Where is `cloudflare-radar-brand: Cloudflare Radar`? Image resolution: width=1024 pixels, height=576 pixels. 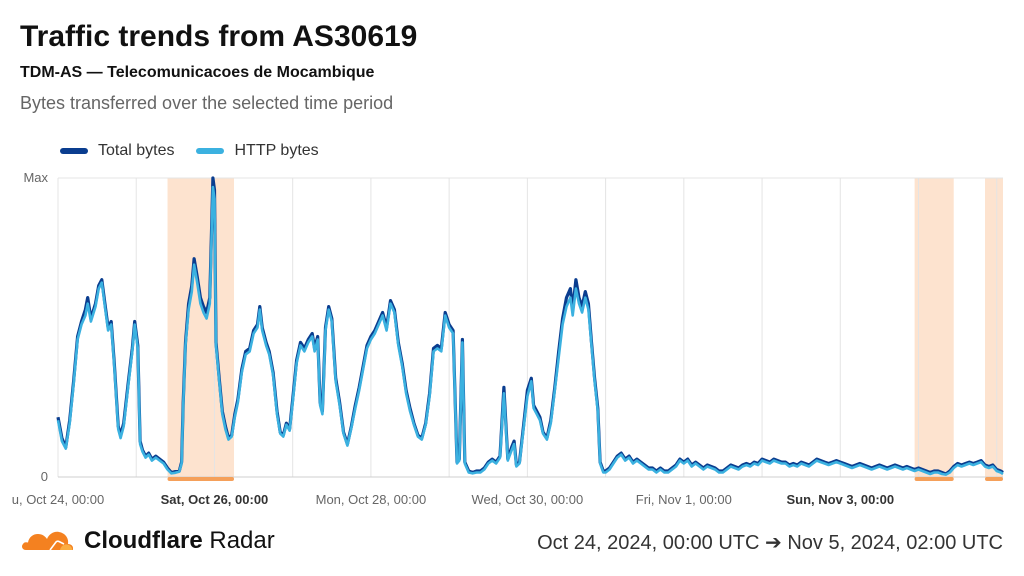 cloudflare-radar-brand: Cloudflare Radar is located at coordinates (147, 541).